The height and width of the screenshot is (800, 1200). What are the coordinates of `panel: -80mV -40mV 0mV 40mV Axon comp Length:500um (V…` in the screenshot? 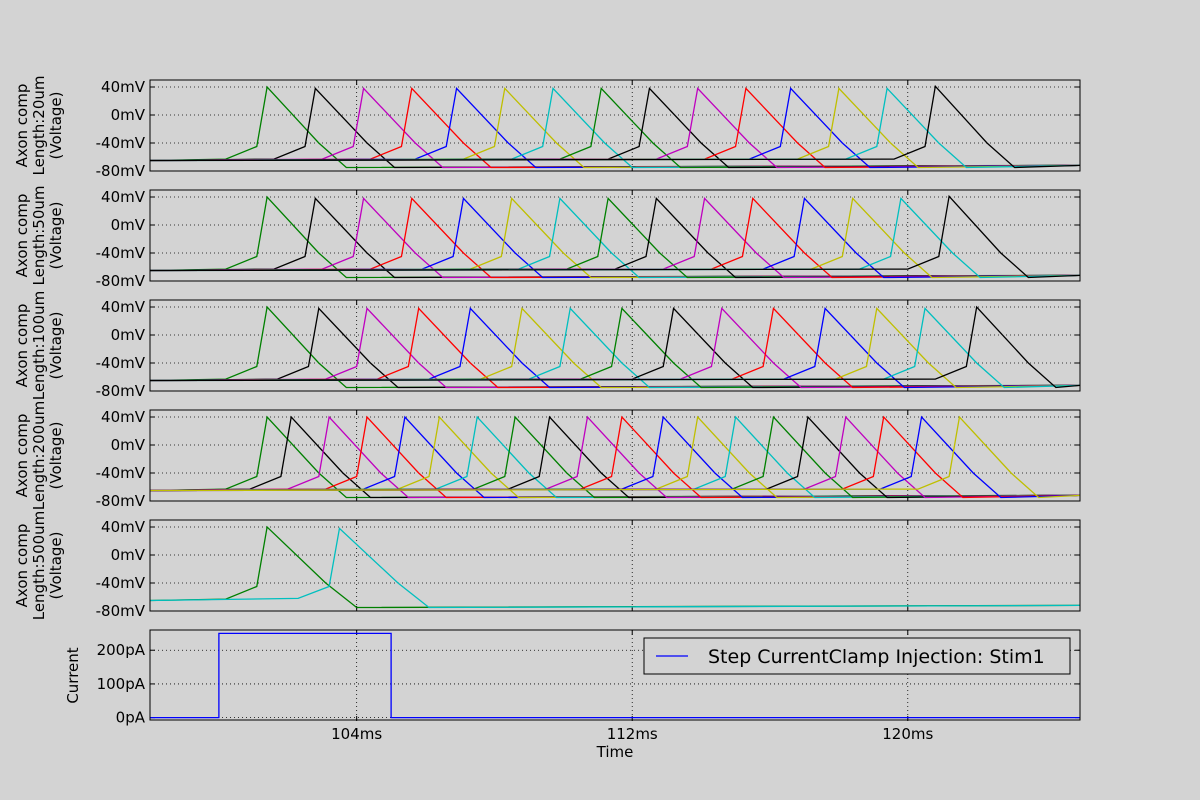 It's located at (547, 566).